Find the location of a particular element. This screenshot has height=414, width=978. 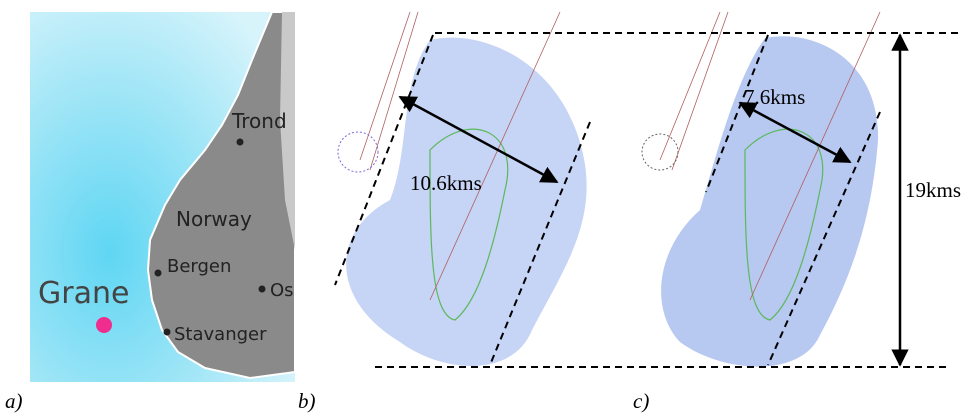

place-label: Os is located at coordinates (282, 290).